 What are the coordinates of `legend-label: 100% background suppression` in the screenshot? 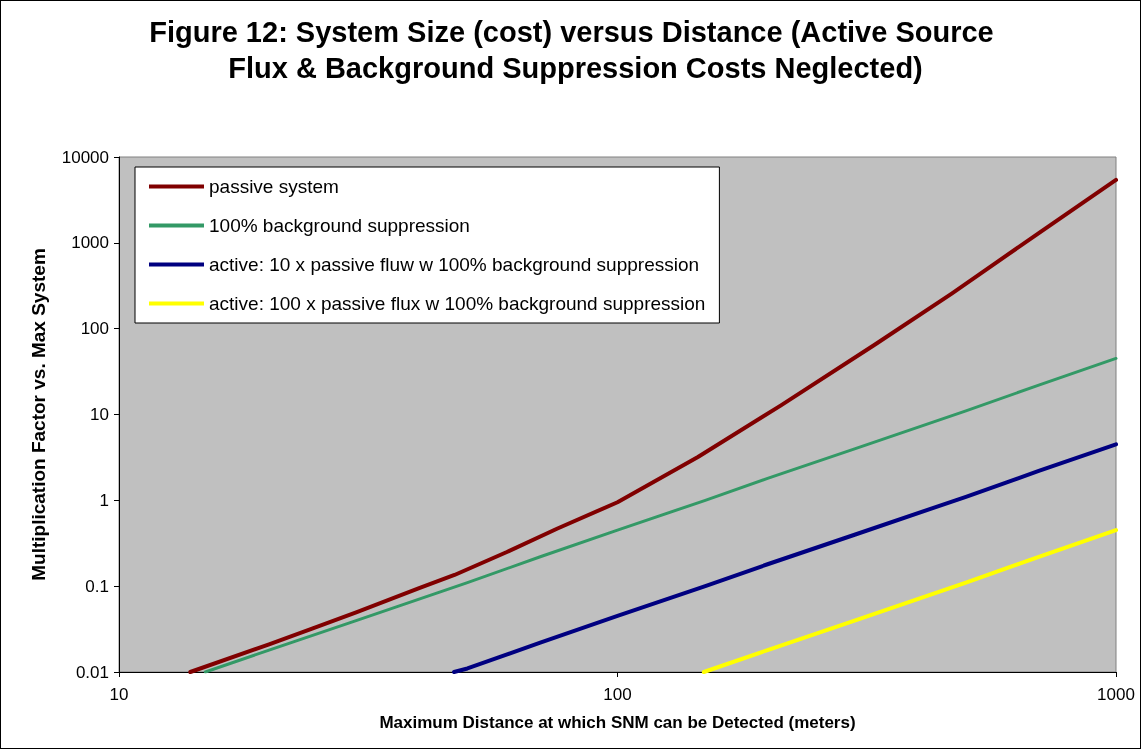 It's located at (339, 225).